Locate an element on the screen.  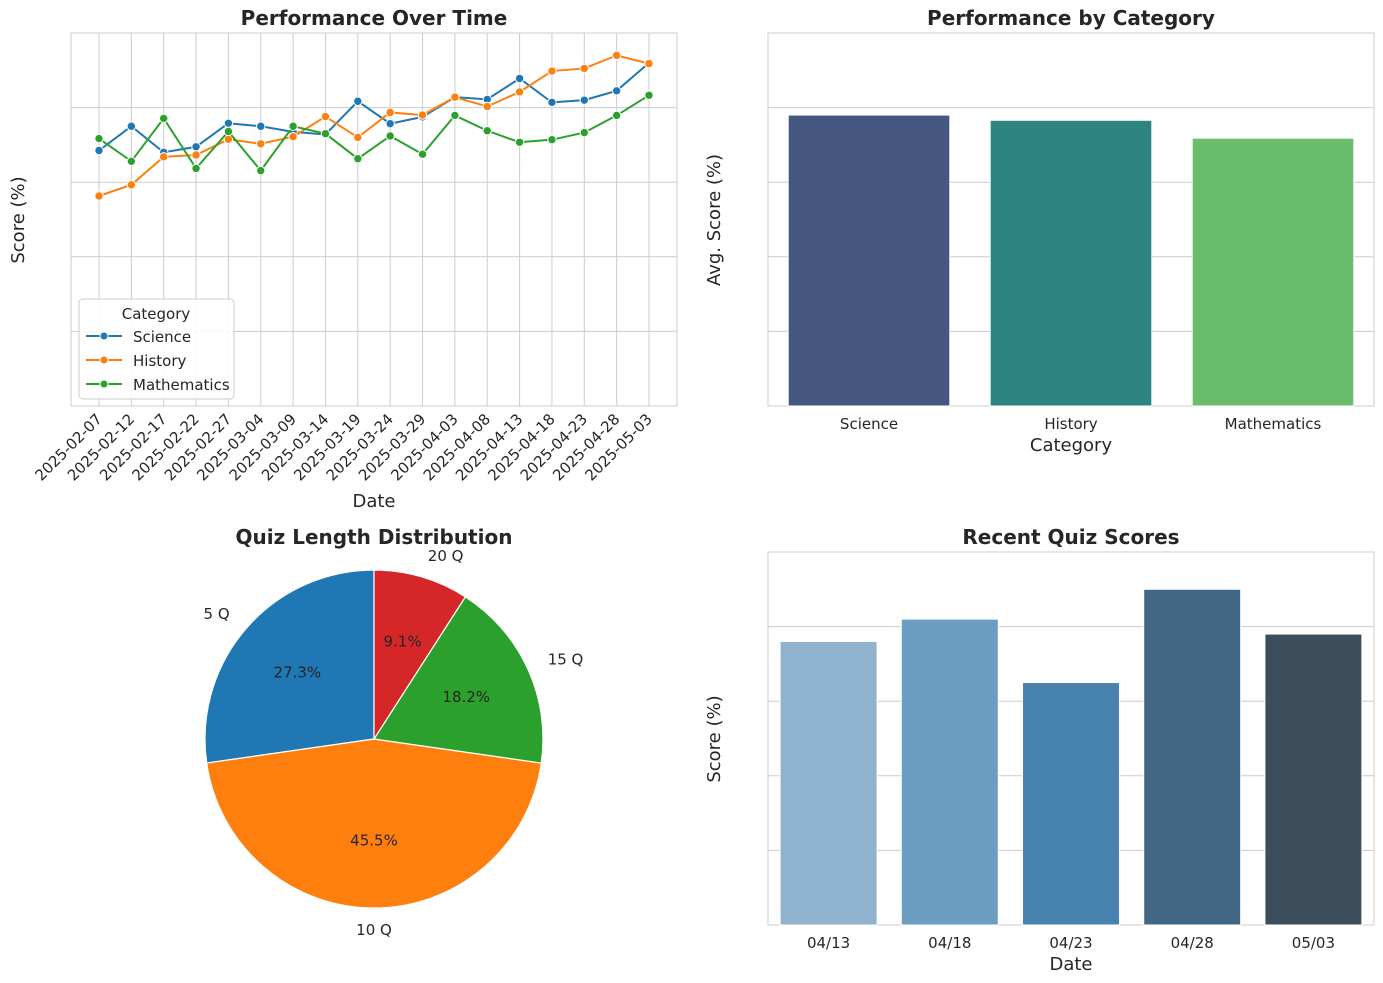
series-line-mathematics is located at coordinates (374, 133).